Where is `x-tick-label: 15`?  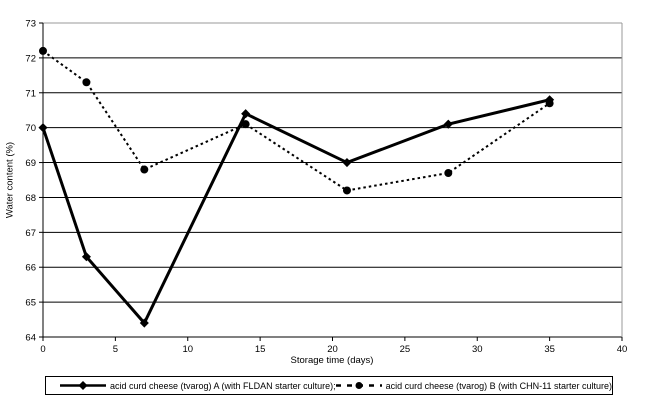 x-tick-label: 15 is located at coordinates (260, 349).